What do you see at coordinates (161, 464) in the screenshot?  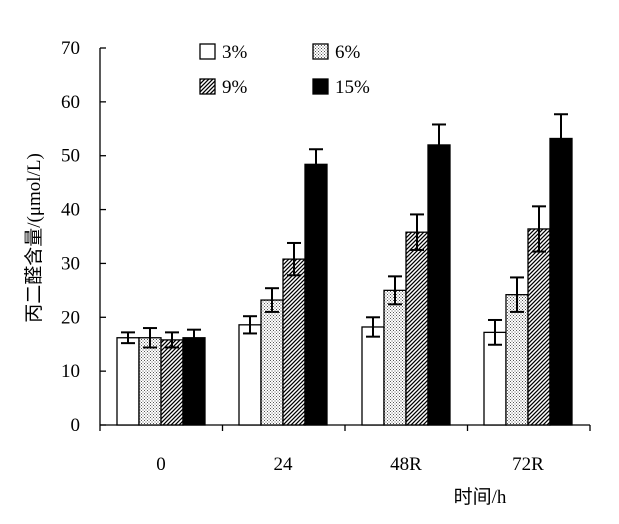 I see `x-tick-label: 0` at bounding box center [161, 464].